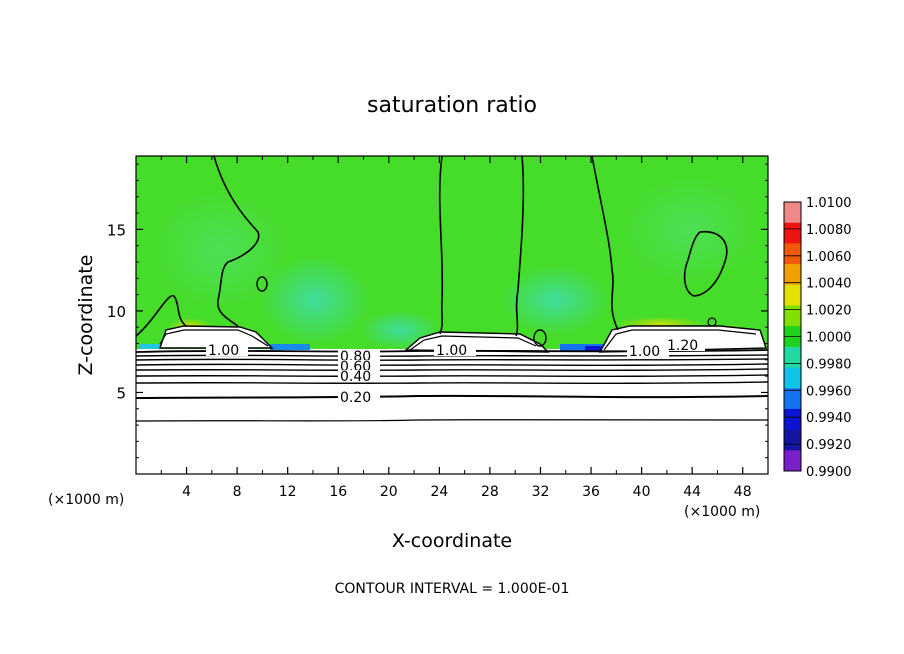 This screenshot has height=654, width=904. I want to click on colorbar-label: 0.9960, so click(829, 391).